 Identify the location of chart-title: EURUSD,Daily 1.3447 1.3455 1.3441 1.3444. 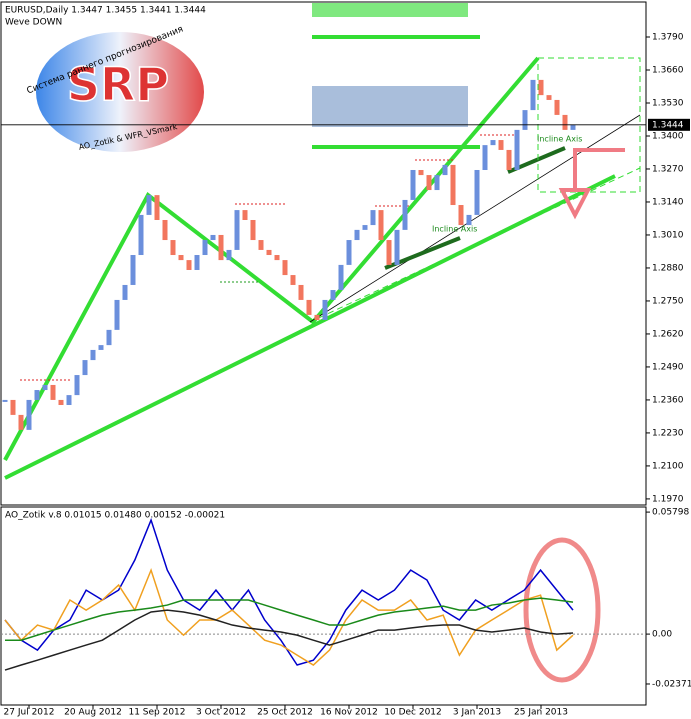
(105, 11).